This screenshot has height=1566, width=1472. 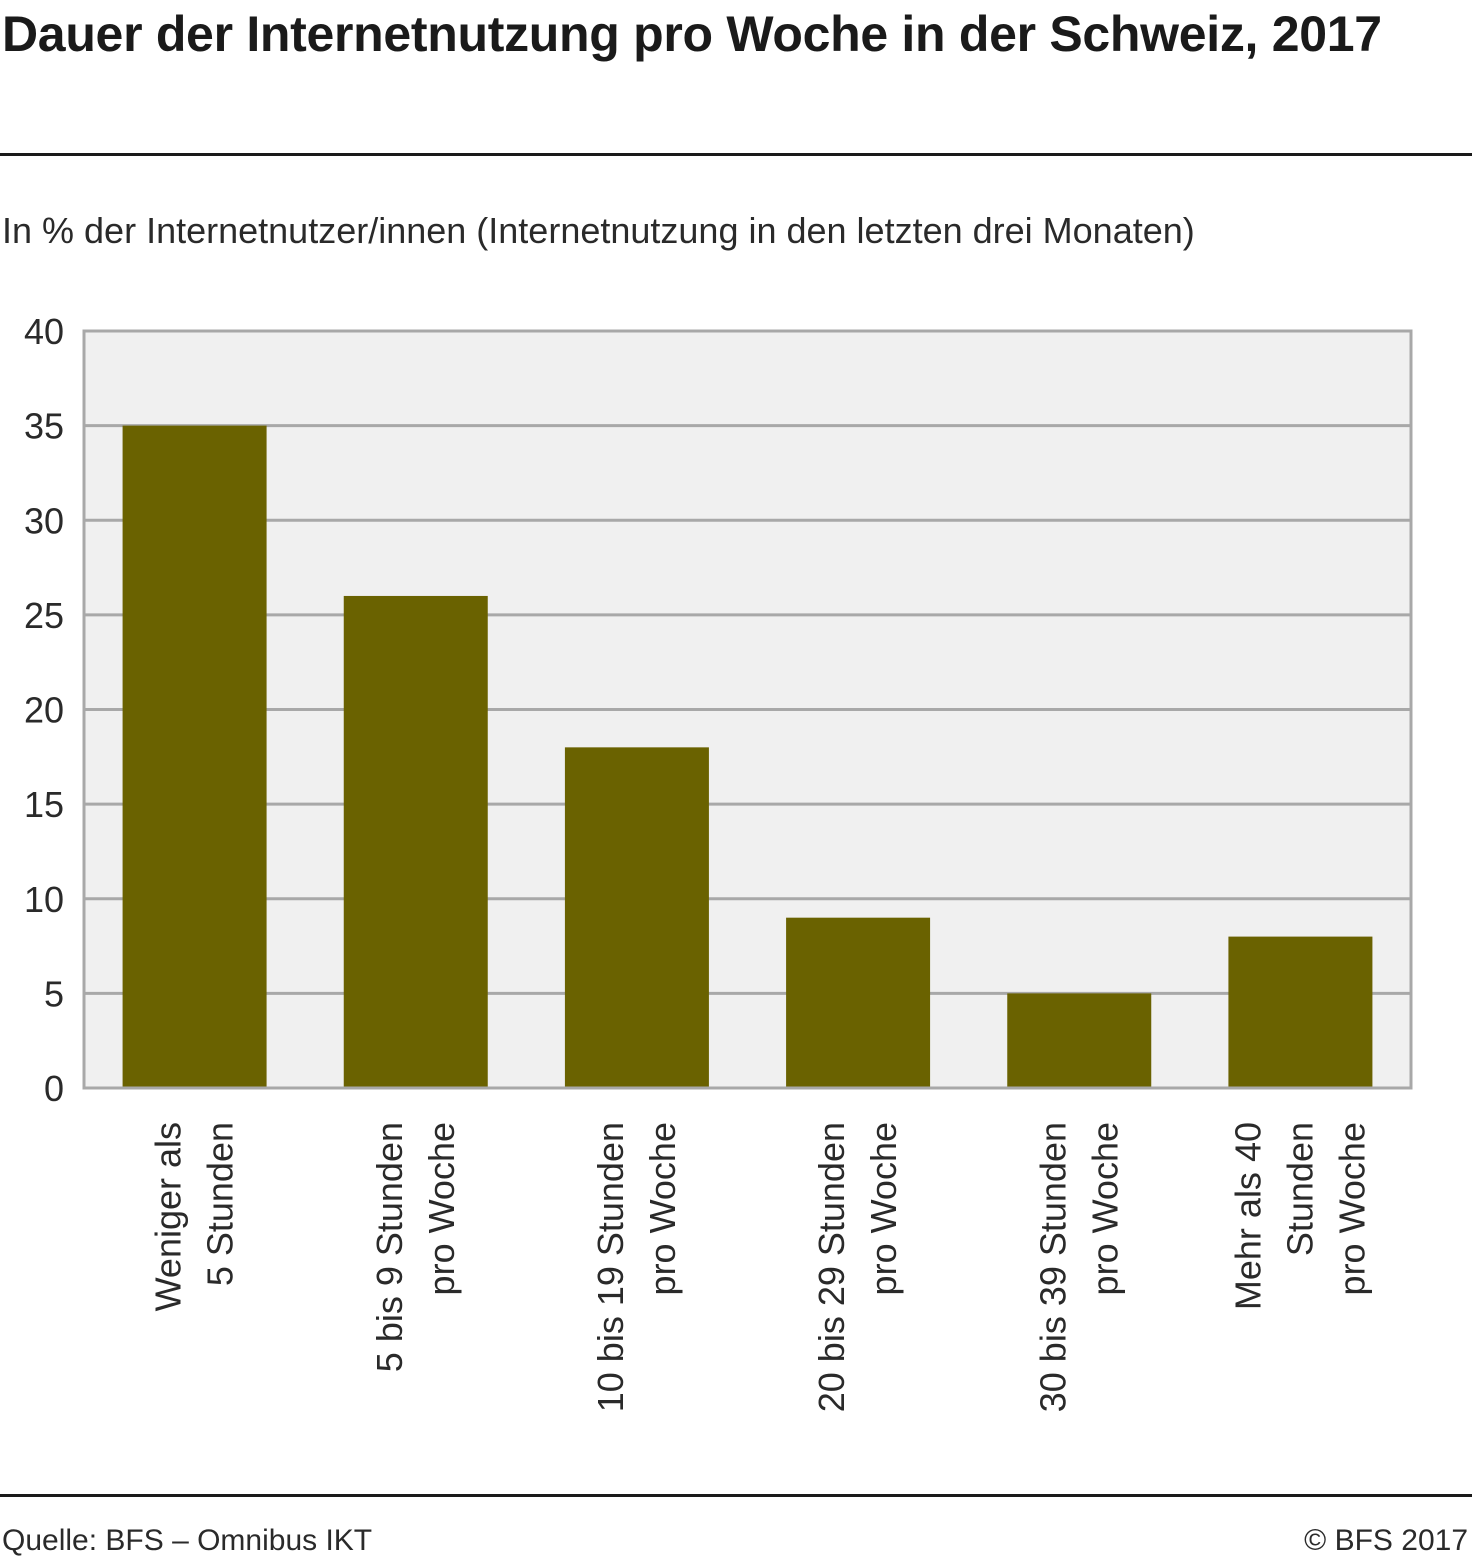 I want to click on y-tick-label: 0, so click(x=54, y=1088).